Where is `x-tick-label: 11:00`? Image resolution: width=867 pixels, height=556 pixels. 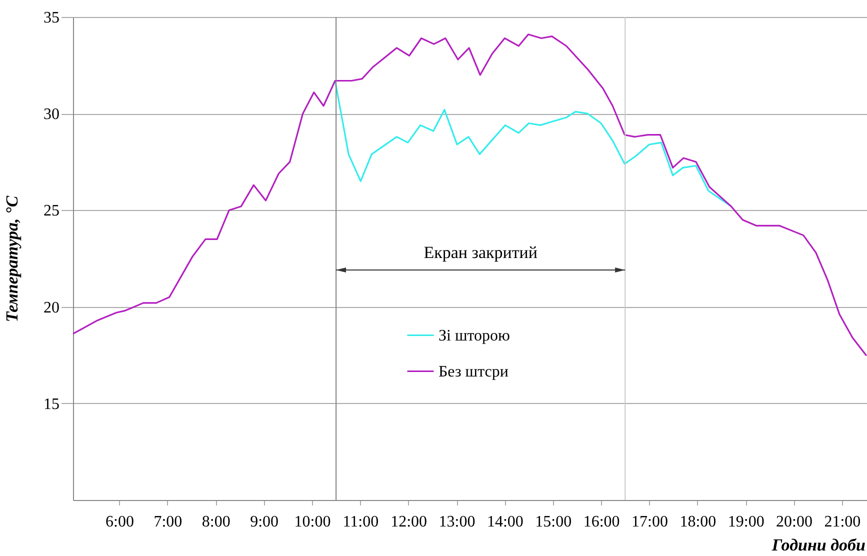 x-tick-label: 11:00 is located at coordinates (360, 522).